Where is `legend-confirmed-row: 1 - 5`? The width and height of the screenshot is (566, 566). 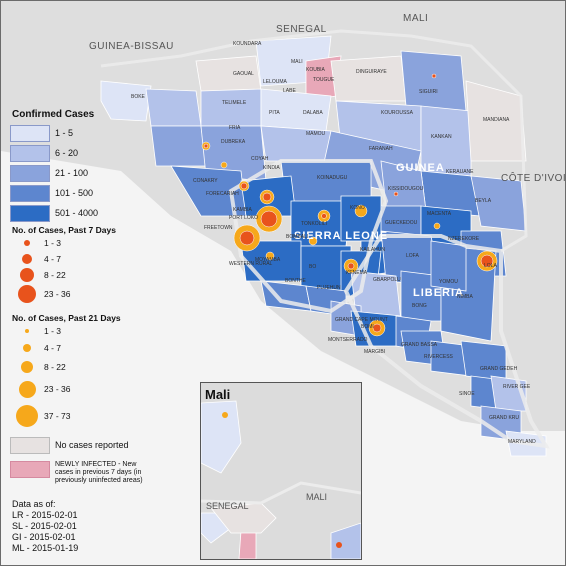 legend-confirmed-row: 1 - 5 is located at coordinates (85, 133).